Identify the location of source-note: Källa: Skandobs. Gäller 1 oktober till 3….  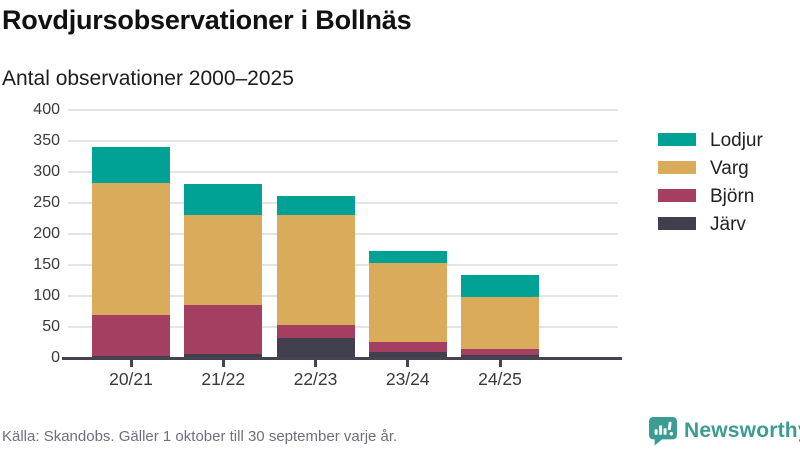
(200, 436).